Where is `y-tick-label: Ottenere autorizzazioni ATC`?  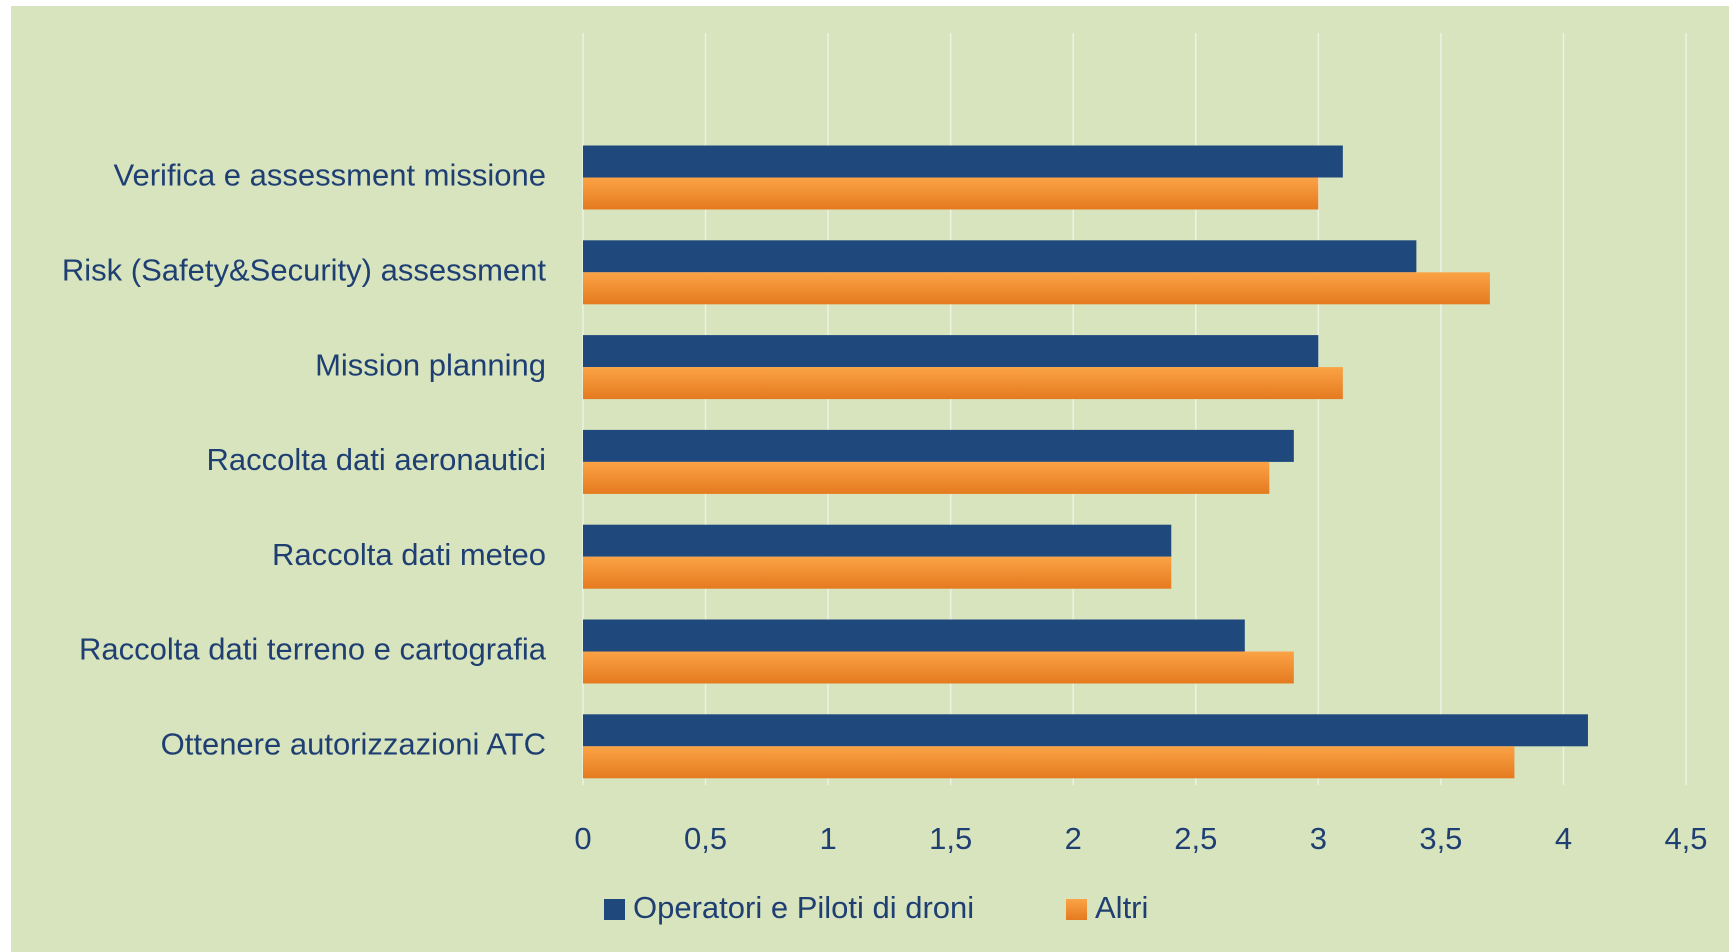 y-tick-label: Ottenere autorizzazioni ATC is located at coordinates (353, 743).